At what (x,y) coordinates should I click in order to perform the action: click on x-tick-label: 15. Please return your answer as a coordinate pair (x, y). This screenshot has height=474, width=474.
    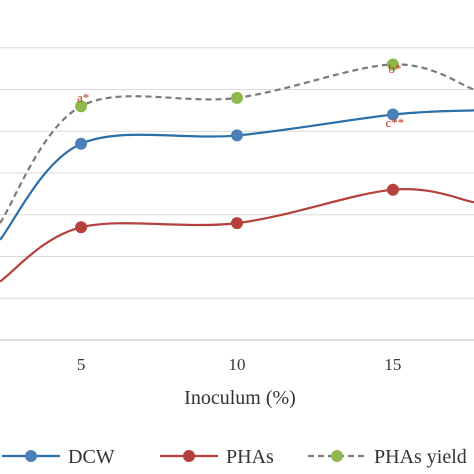
    Looking at the image, I should click on (392, 364).